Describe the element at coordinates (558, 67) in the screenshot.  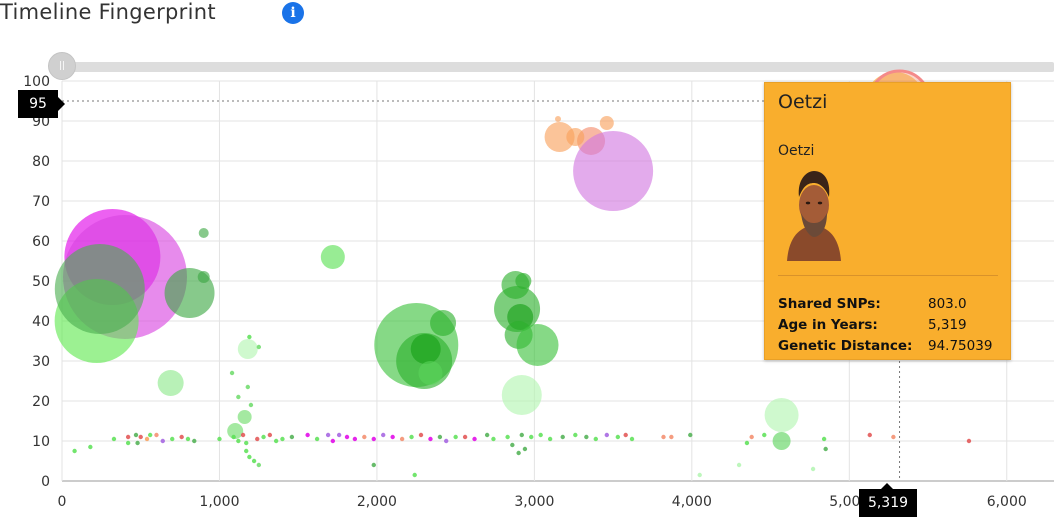
I see `range-slider-track` at that location.